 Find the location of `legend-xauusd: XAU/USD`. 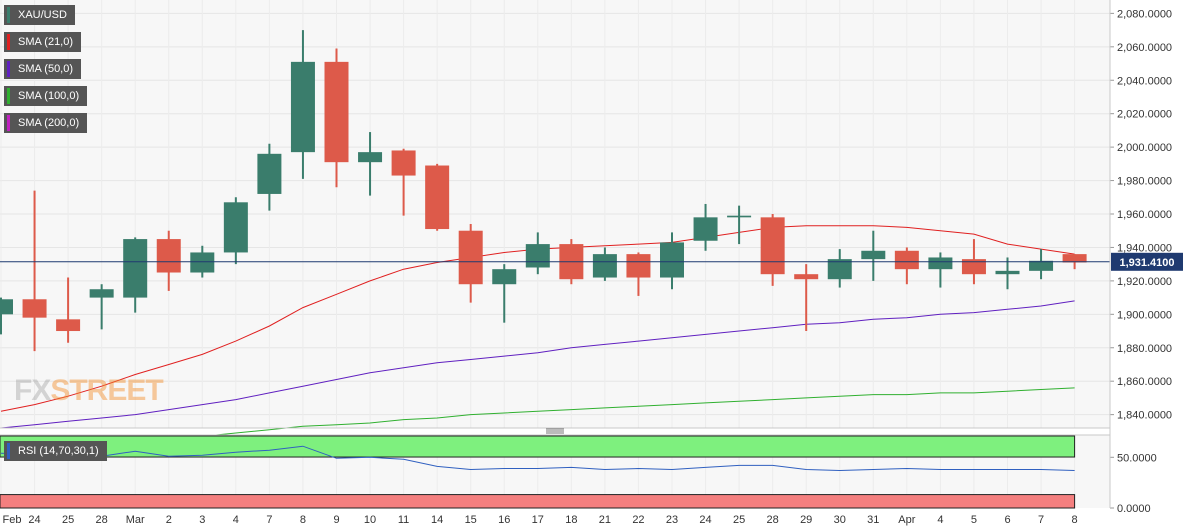

legend-xauusd: XAU/USD is located at coordinates (39, 15).